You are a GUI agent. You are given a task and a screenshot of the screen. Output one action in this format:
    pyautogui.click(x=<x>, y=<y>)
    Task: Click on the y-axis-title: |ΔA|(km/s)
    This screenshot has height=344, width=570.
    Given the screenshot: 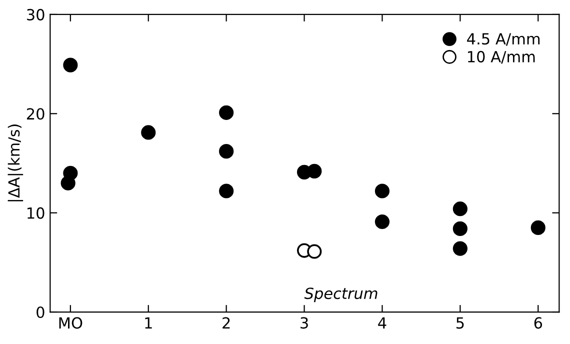 What is the action you would take?
    pyautogui.click(x=16, y=163)
    